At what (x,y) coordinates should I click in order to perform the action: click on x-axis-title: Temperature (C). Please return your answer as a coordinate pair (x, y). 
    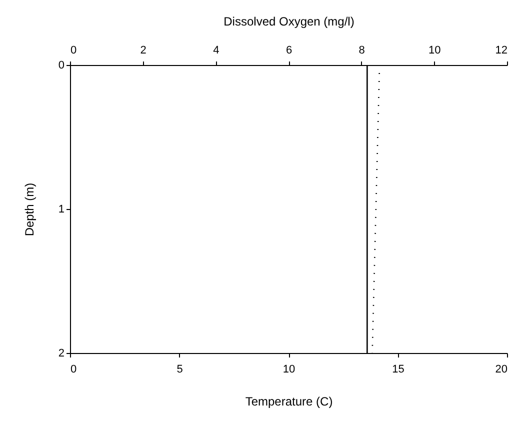
    Looking at the image, I should click on (289, 401).